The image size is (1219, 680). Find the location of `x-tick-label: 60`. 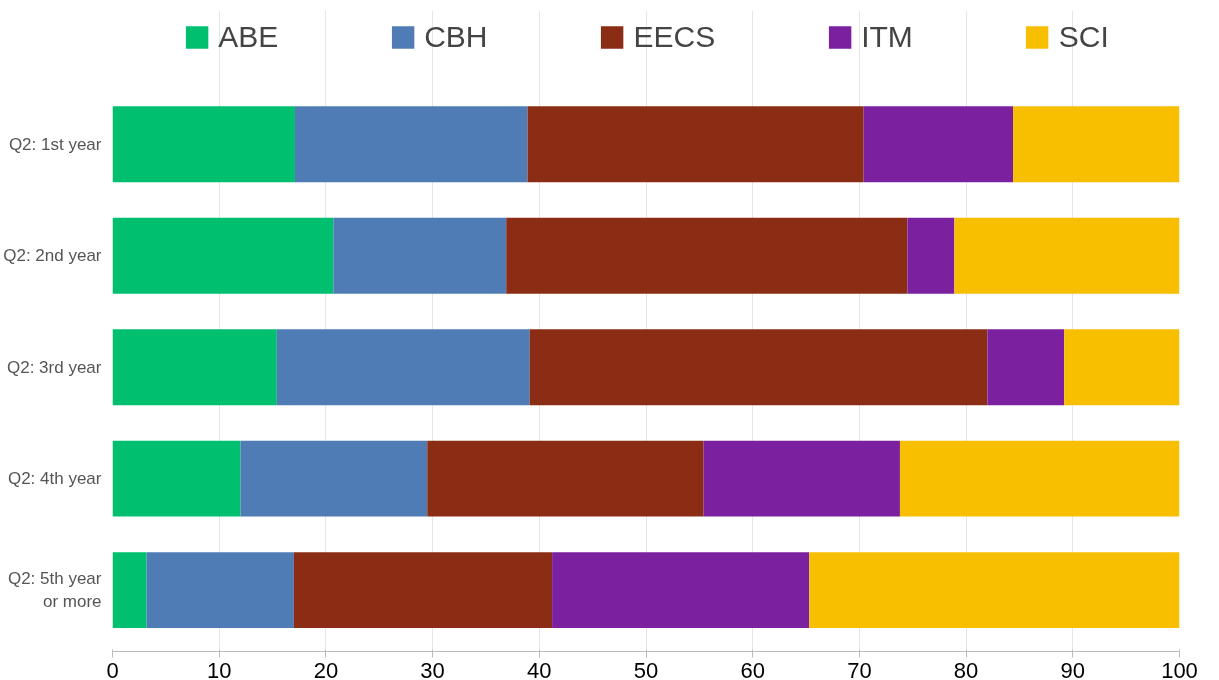

x-tick-label: 60 is located at coordinates (752, 668).